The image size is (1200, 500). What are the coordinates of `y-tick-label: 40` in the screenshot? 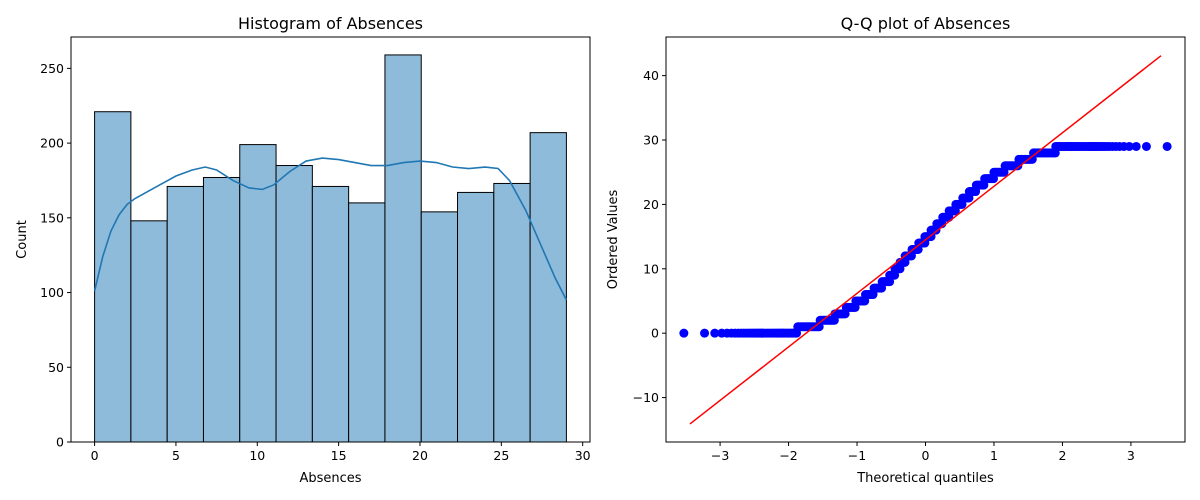 It's located at (651, 75).